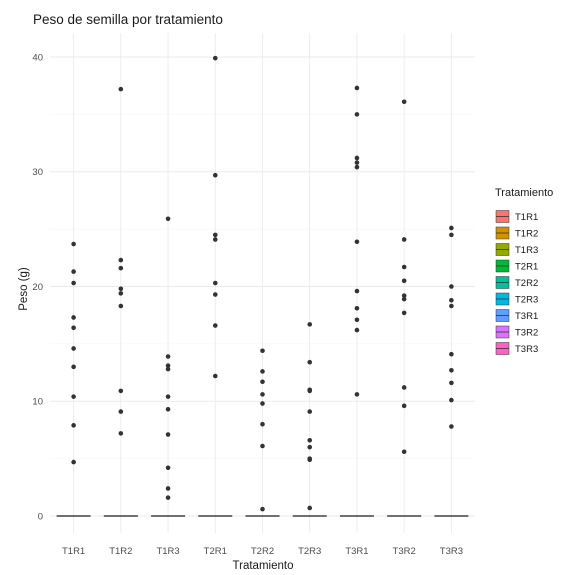  Describe the element at coordinates (40, 516) in the screenshot. I see `y-tick-label: 0` at that location.